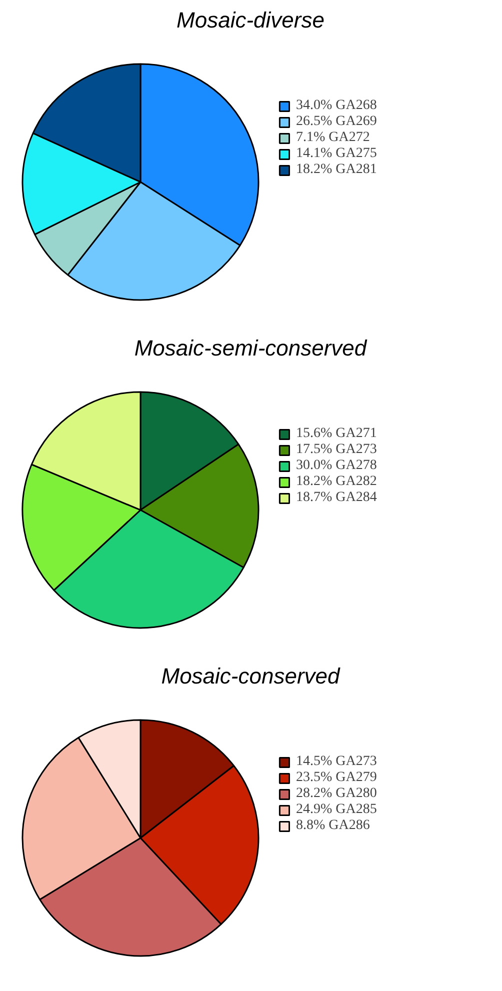 Image resolution: width=502 pixels, height=991 pixels. I want to click on legend-label: 34.0% GA268, so click(336, 106).